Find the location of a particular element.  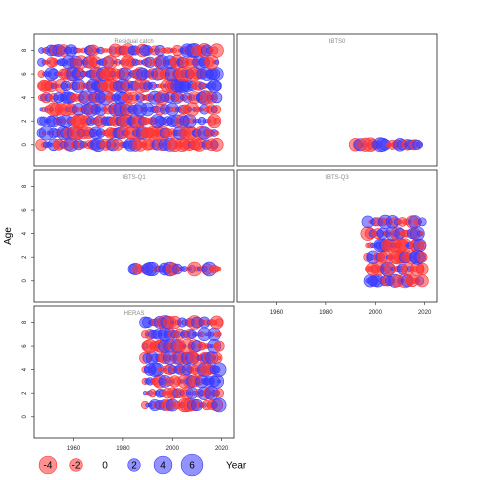

legend-label: 4 is located at coordinates (163, 466).